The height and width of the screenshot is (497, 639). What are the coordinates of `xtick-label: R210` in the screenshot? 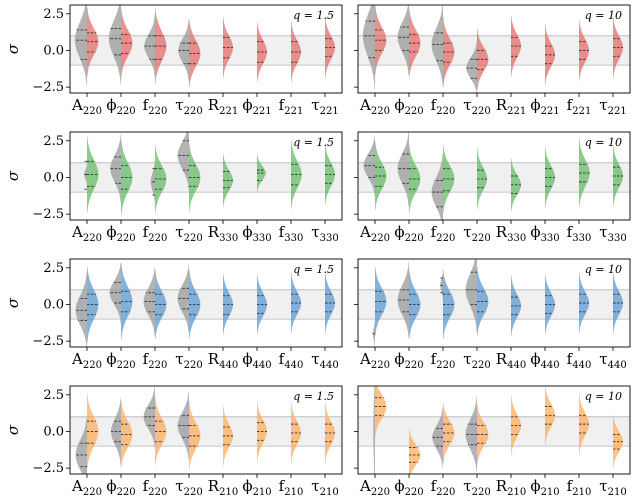 It's located at (511, 487).